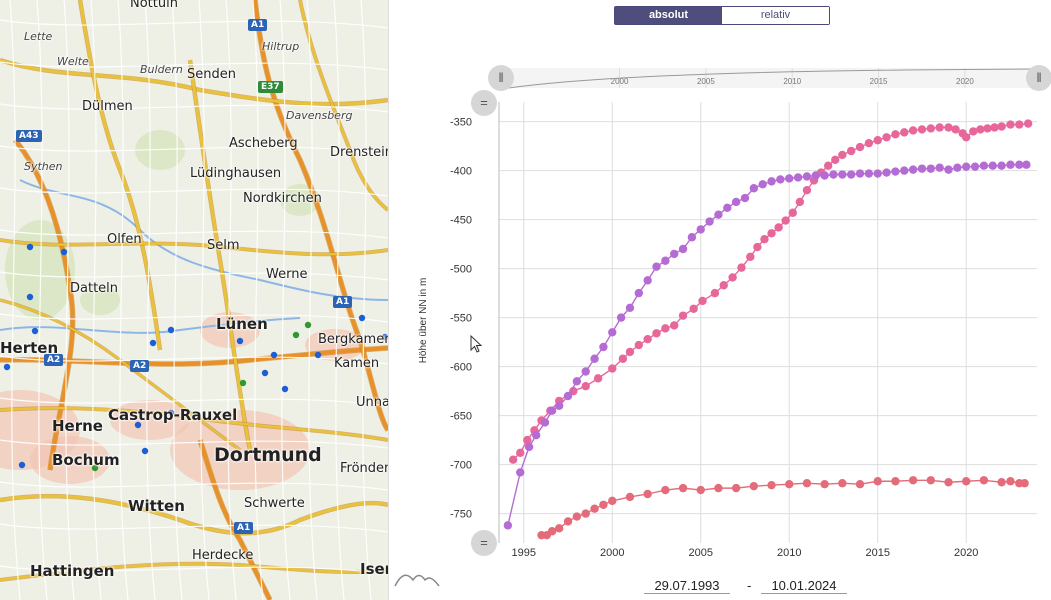 This screenshot has width=1051, height=600. I want to click on range-start-handle-icon: ‖, so click(501, 78).